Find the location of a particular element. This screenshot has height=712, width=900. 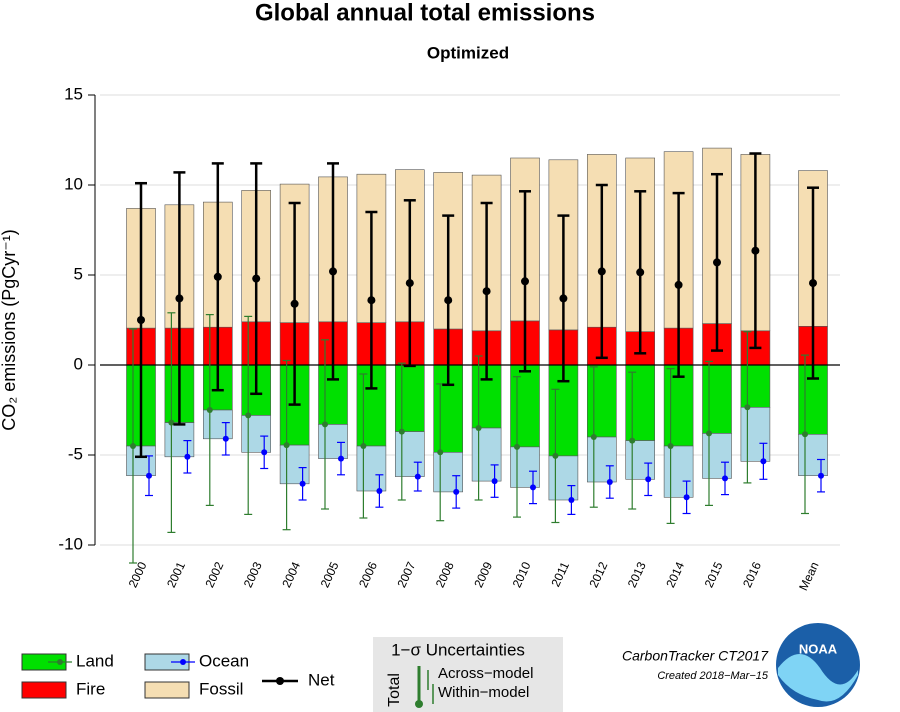

y-tick-label: -5 is located at coordinates (75, 453).